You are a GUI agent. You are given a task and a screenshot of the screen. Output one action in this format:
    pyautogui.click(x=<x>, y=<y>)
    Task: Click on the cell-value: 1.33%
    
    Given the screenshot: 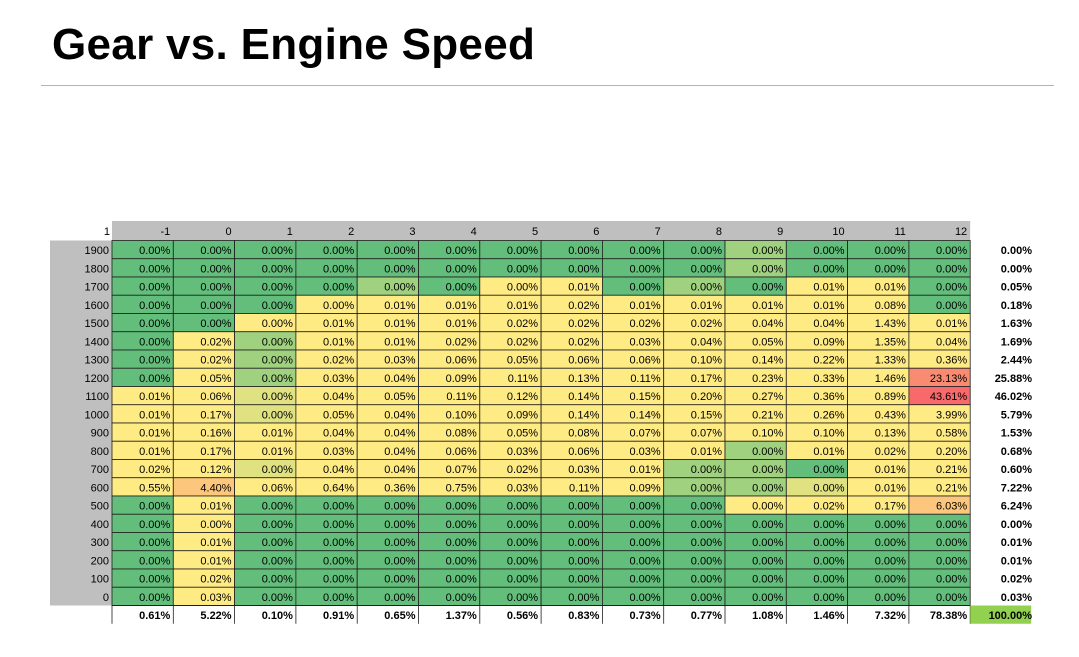 What is the action you would take?
    pyautogui.click(x=890, y=361)
    